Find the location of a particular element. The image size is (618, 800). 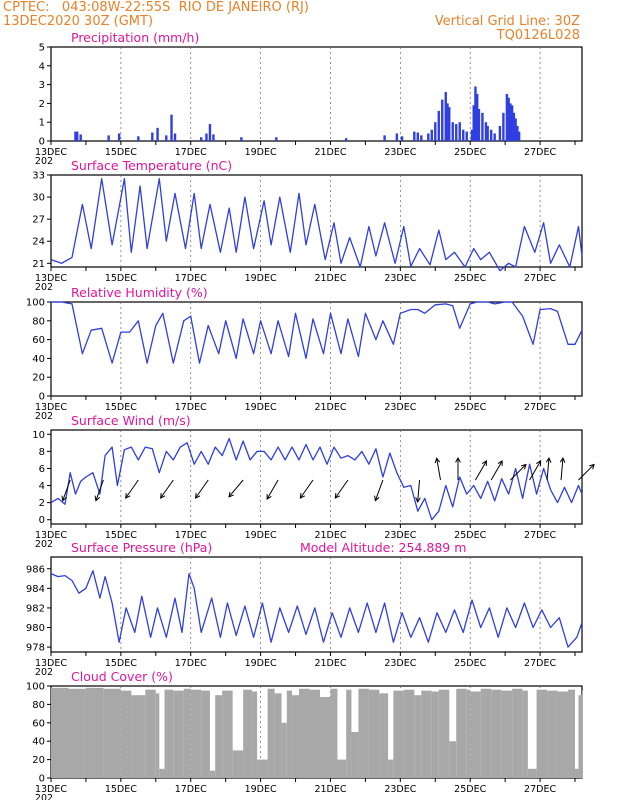

pressure-xtick-label: 27DEC is located at coordinates (540, 663).